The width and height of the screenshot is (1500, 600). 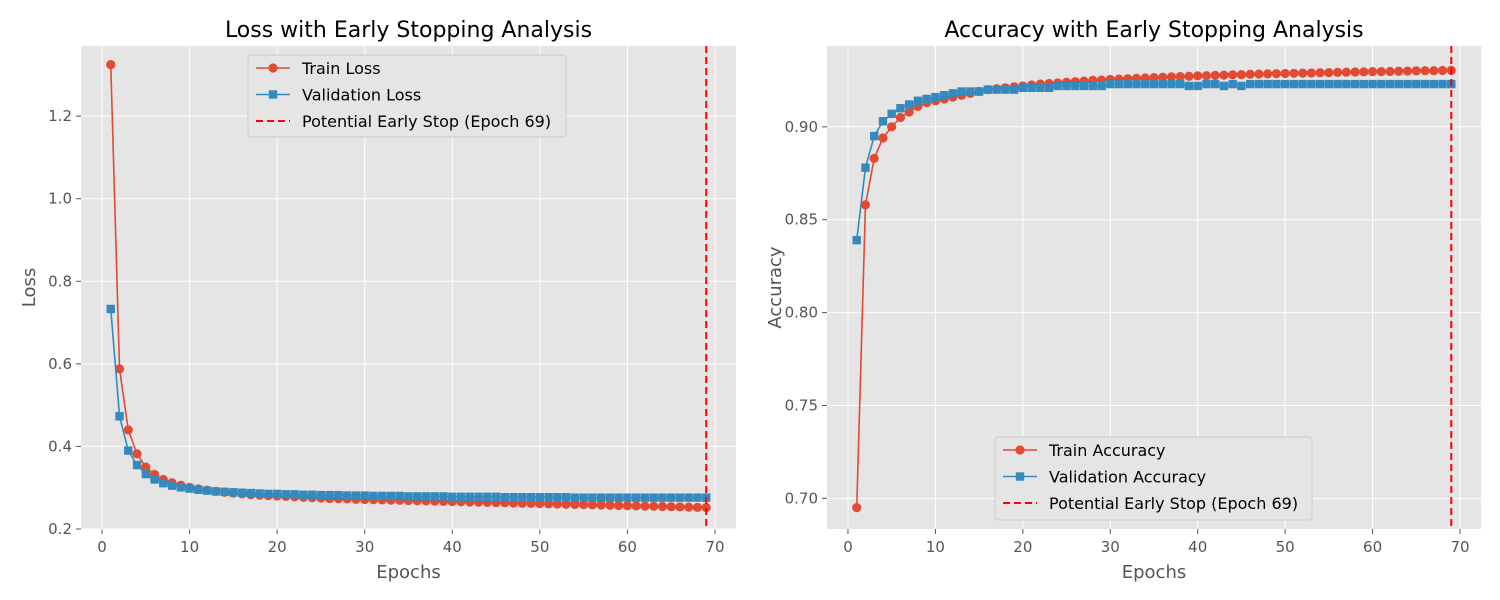 What do you see at coordinates (1197, 547) in the screenshot?
I see `x-tick-label: 40` at bounding box center [1197, 547].